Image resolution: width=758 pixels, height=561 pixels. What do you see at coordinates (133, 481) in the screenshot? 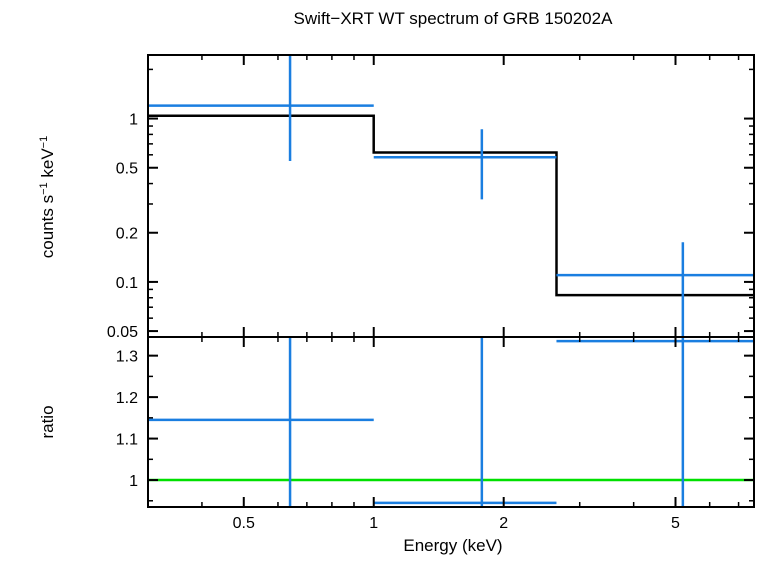
I see `y-tick-label-ratio-1: 1` at bounding box center [133, 481].